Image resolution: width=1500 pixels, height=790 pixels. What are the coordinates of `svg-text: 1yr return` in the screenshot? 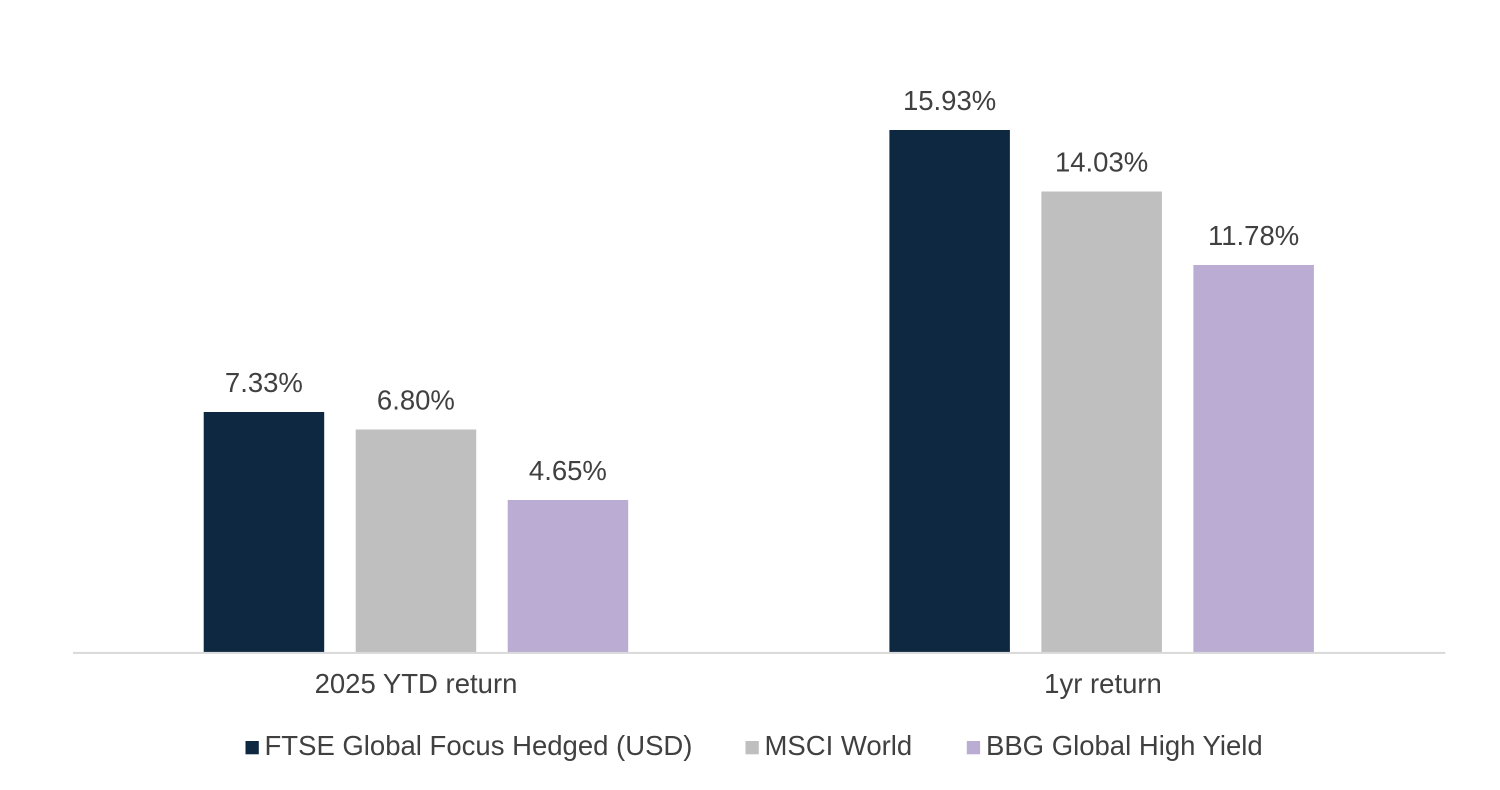 It's located at (1103, 683).